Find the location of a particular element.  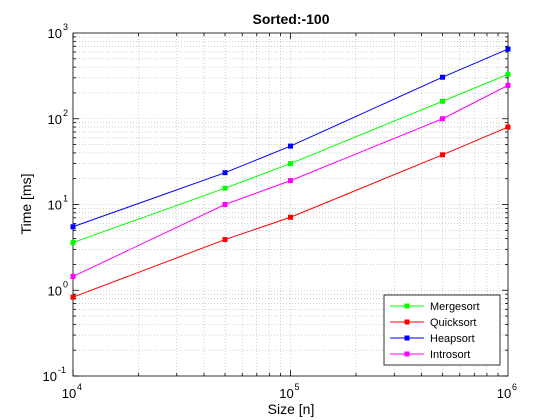

y-tick-label: 10 0 is located at coordinates (58, 288).